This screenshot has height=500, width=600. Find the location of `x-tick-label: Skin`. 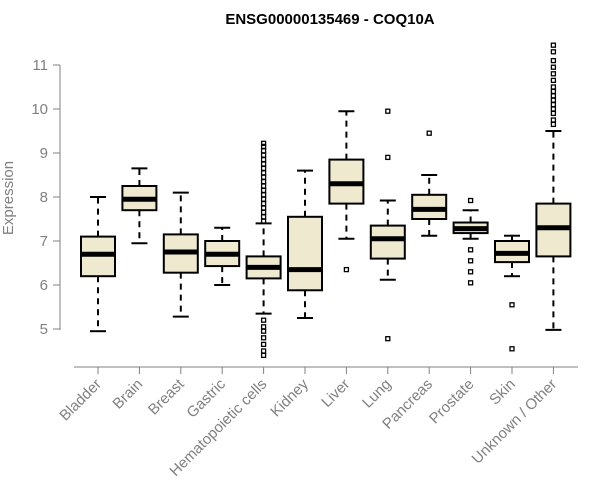

x-tick-label: Skin is located at coordinates (502, 392).